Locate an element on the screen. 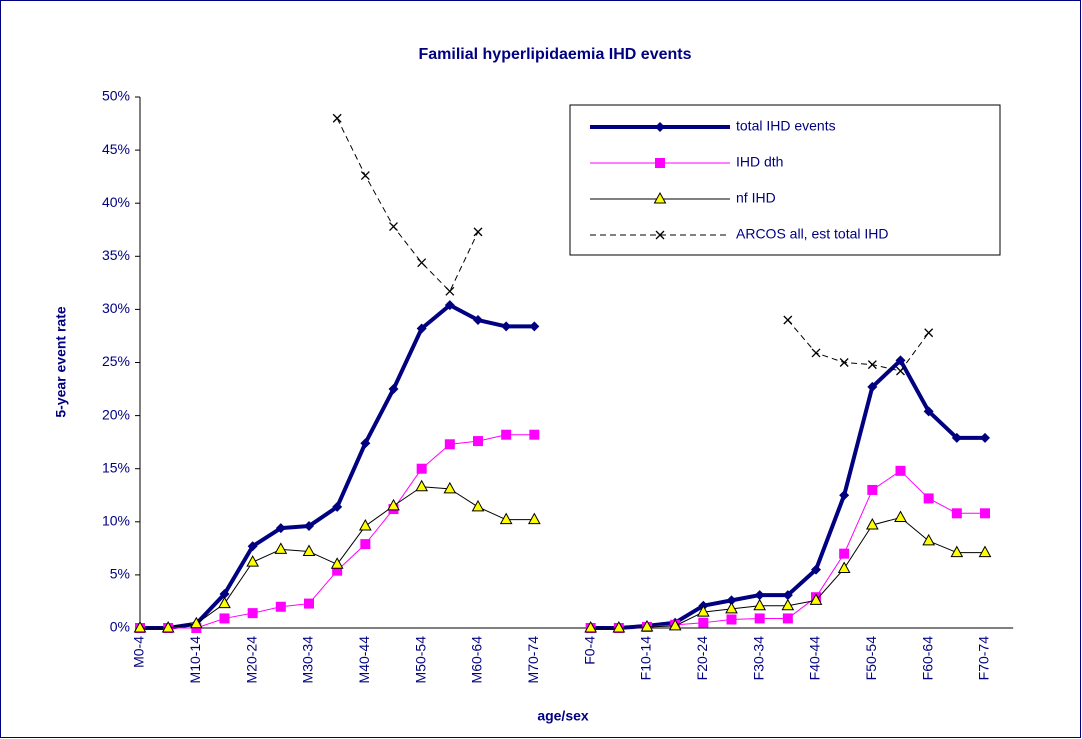  x-tick-label: F20-24 is located at coordinates (702, 658).